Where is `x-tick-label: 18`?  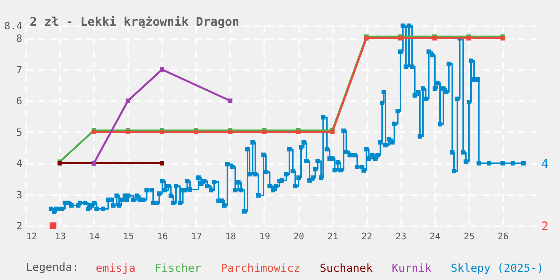 x-tick-label: 18 is located at coordinates (230, 237).